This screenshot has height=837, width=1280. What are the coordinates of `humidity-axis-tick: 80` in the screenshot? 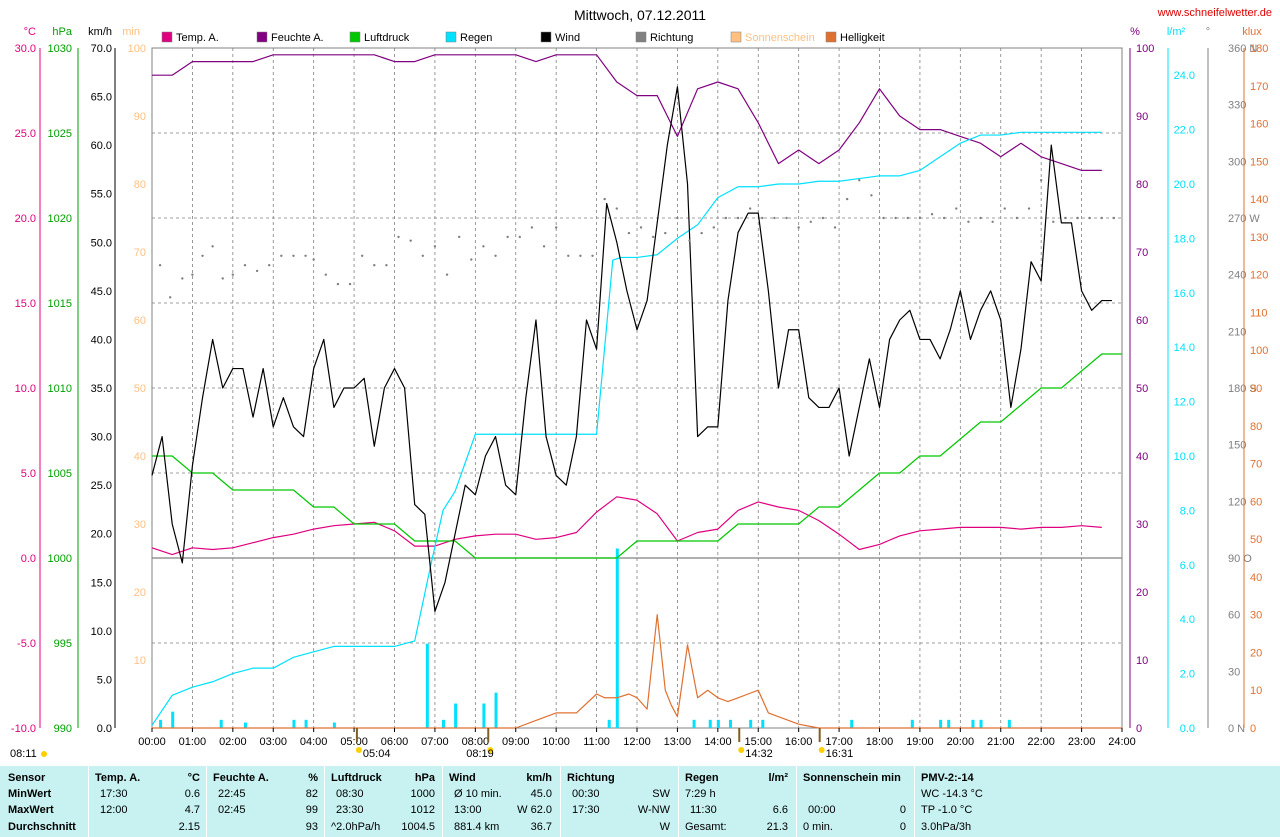 It's located at (1142, 185).